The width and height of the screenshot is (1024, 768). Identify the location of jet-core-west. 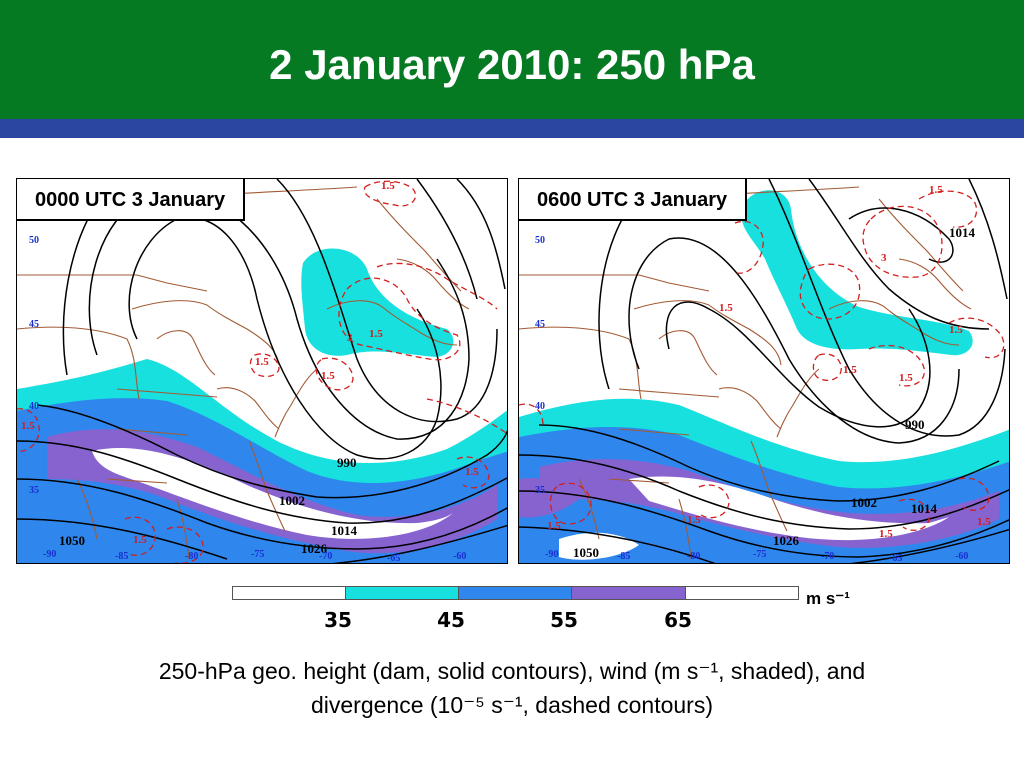
(599, 546).